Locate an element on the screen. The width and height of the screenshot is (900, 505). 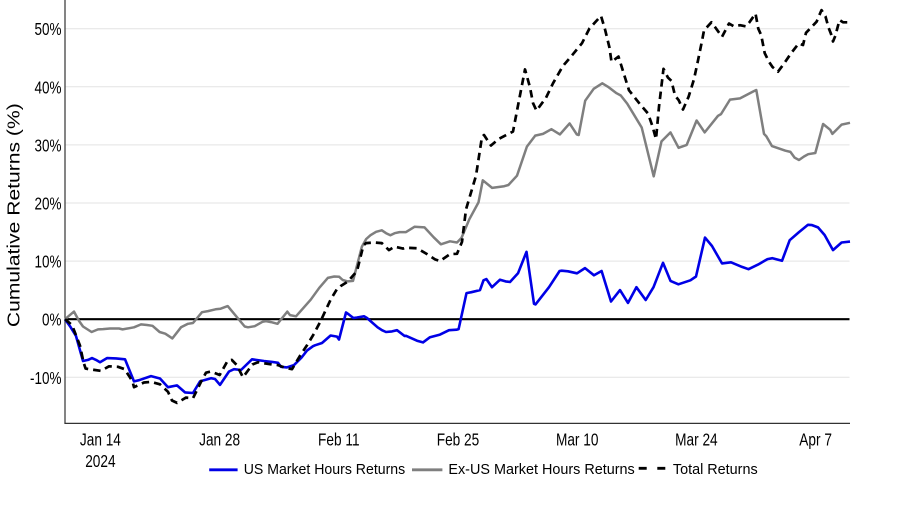
svg-text: Feb 11 is located at coordinates (338, 440).